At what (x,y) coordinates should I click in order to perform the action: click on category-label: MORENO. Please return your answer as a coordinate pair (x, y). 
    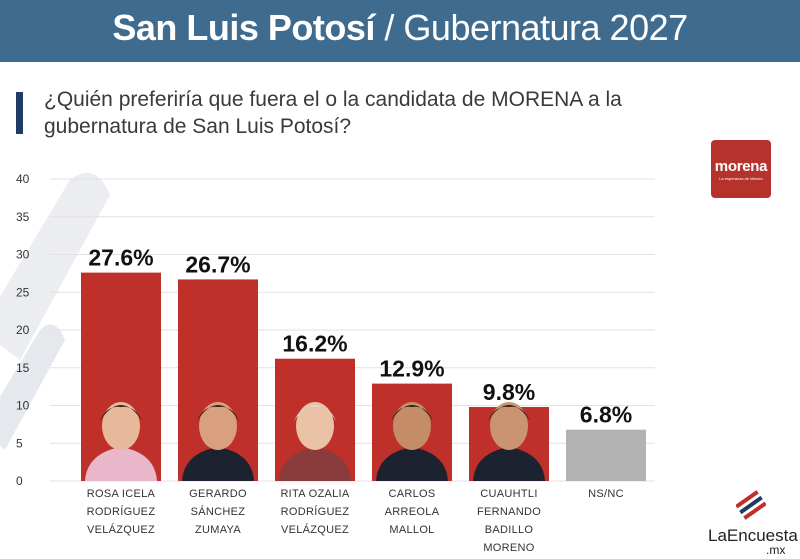
    Looking at the image, I should click on (508, 548).